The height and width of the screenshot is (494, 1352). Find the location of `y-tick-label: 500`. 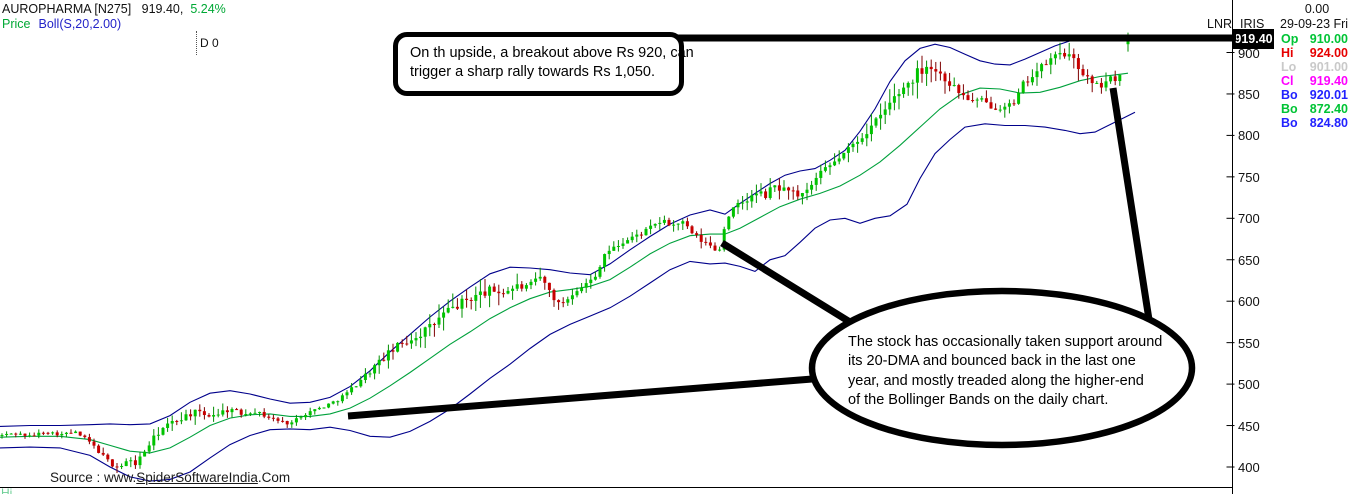

y-tick-label: 500 is located at coordinates (1249, 385).